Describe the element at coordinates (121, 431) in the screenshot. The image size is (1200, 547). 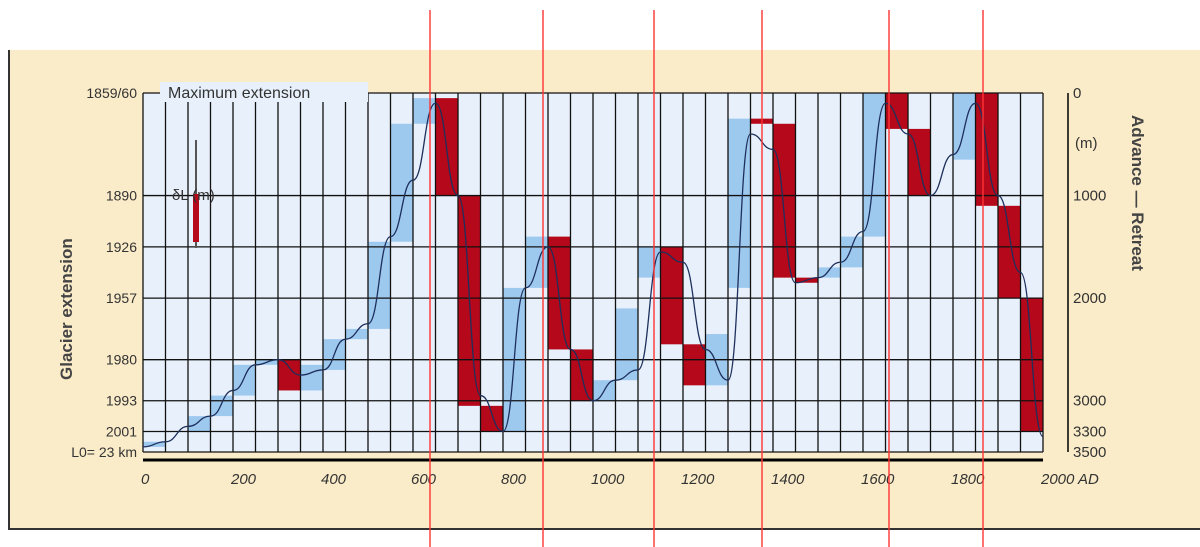
I see `left-tick-label: 2001` at that location.